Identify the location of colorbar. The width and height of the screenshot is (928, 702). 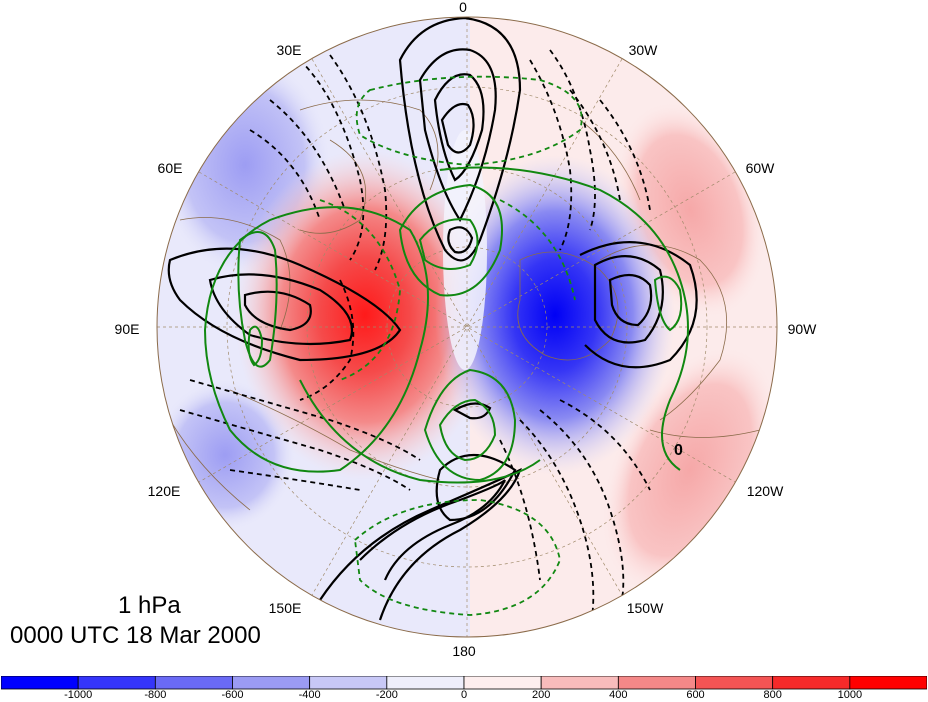
(464, 683).